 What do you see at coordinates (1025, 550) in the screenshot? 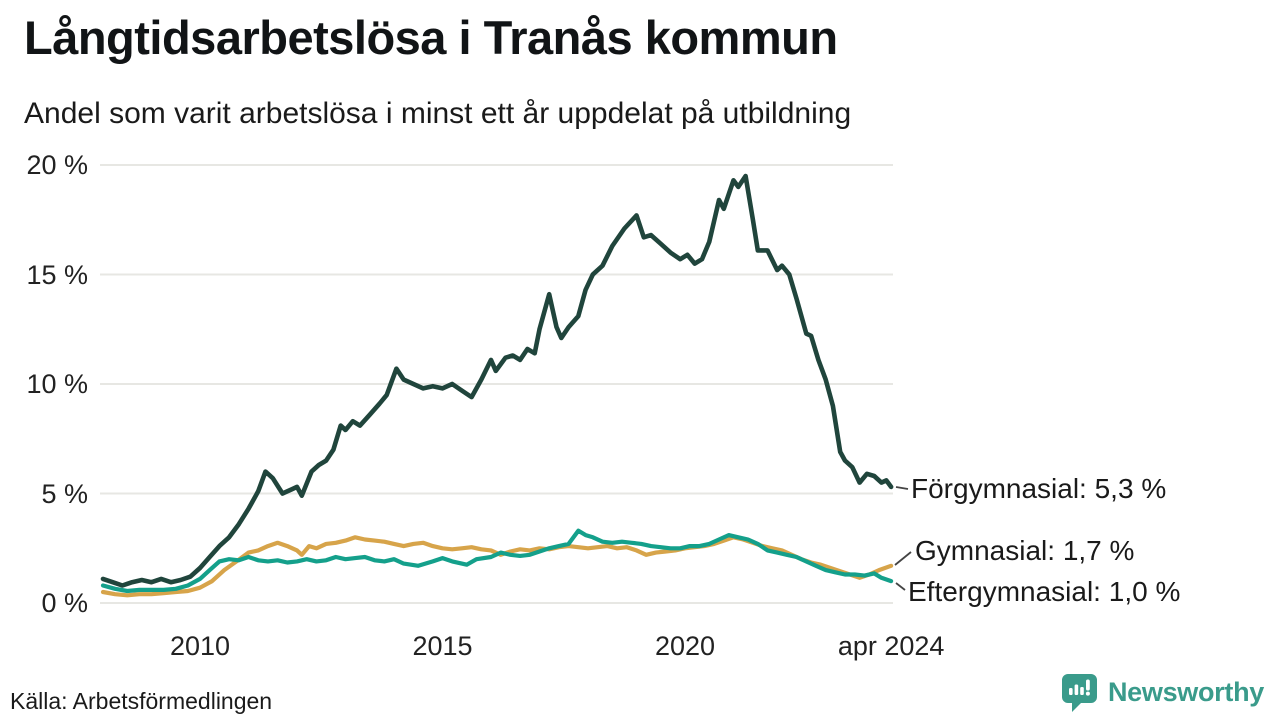
I see `series-end-label-gymnasial: Gymnasial: 1,7 %` at bounding box center [1025, 550].